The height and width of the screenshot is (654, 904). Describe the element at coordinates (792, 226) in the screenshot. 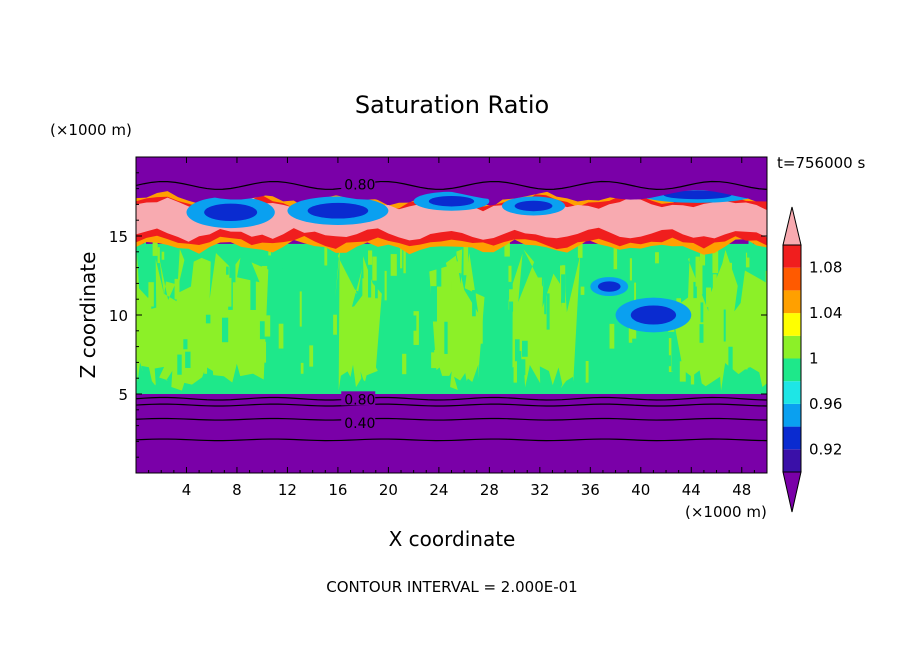

I see `colorbar-top-arrow` at that location.